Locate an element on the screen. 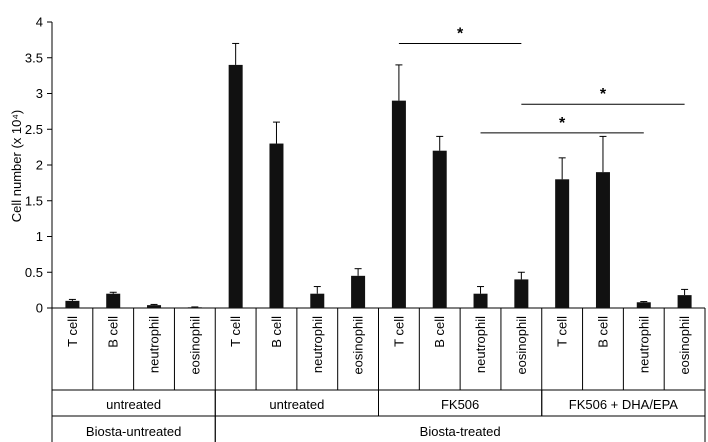 This screenshot has height=442, width=708. group-label-level2: Biosta-treated is located at coordinates (460, 431).